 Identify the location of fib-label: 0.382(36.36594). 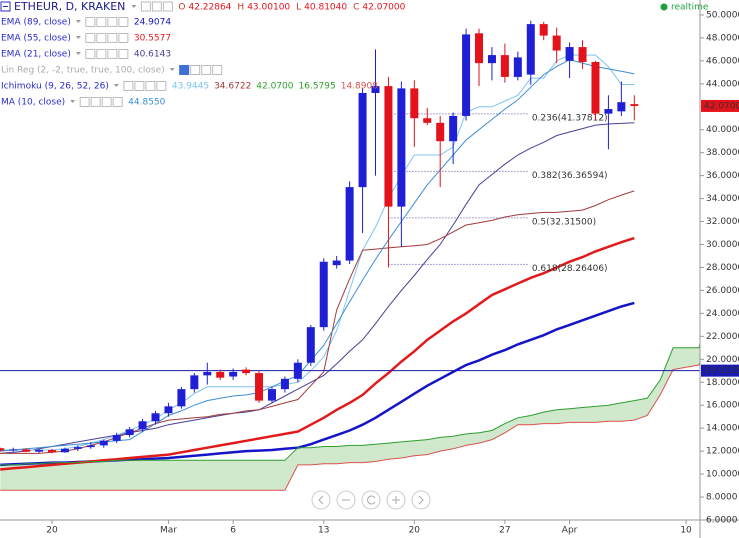
(570, 176).